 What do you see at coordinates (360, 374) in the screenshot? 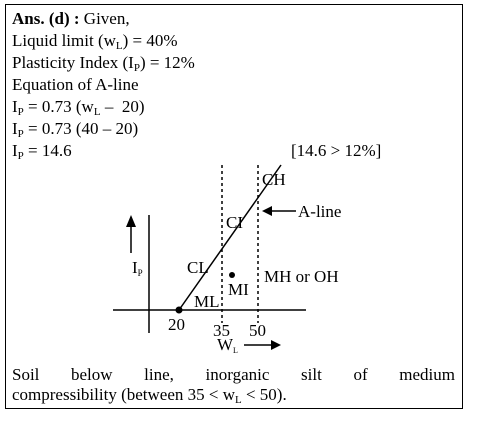
I see `word: of` at bounding box center [360, 374].